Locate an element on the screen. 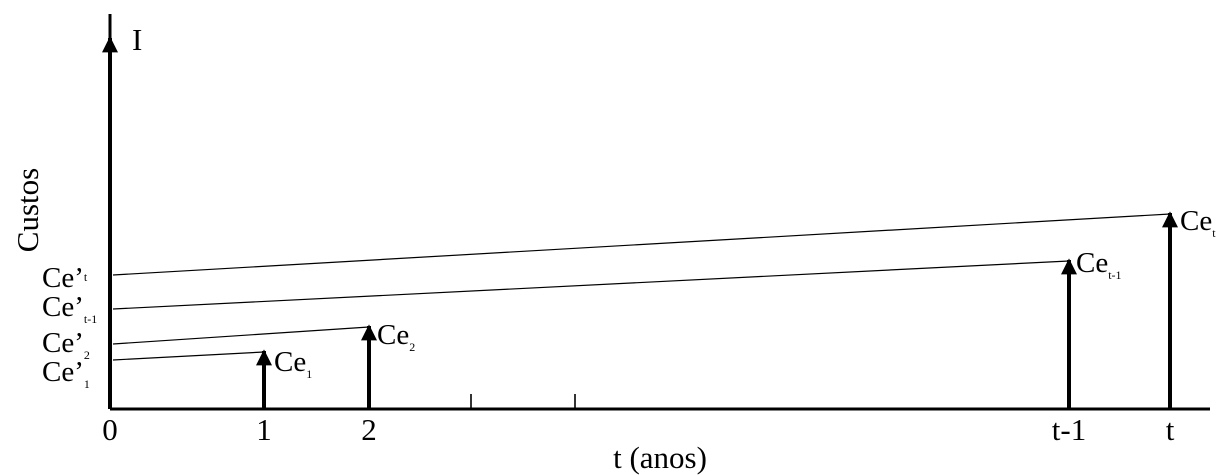 The height and width of the screenshot is (475, 1232). y-axis-title: Custos is located at coordinates (27, 210).